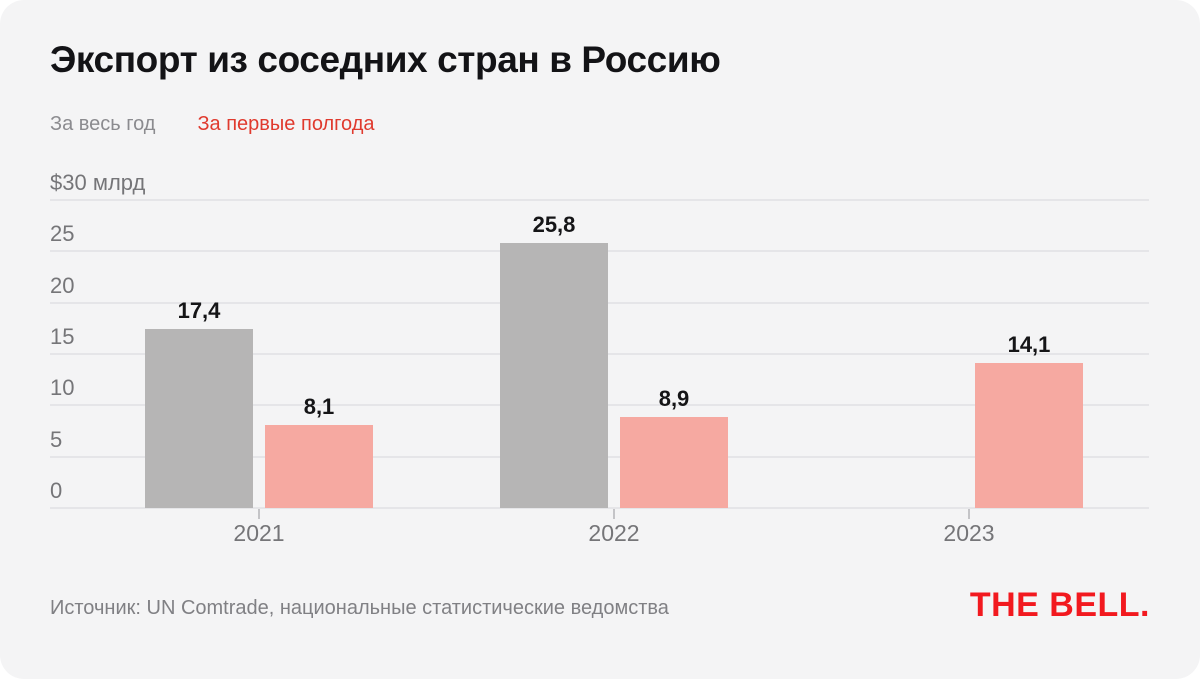  I want to click on value-label-full-year-2021: 17,4, so click(199, 310).